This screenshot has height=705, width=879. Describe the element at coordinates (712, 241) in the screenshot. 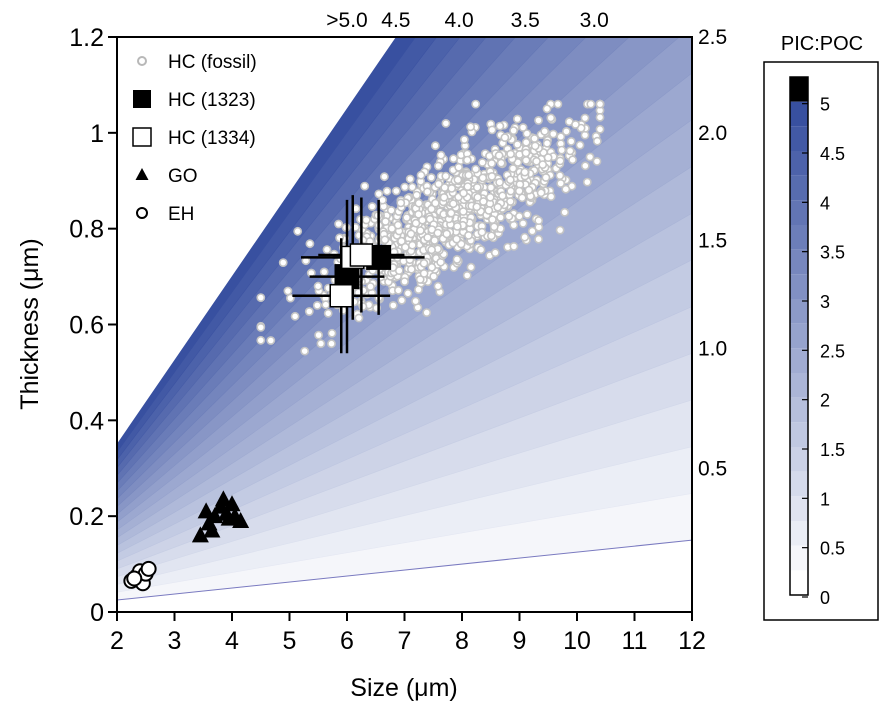

I see `right-axis-label: 1.5` at that location.